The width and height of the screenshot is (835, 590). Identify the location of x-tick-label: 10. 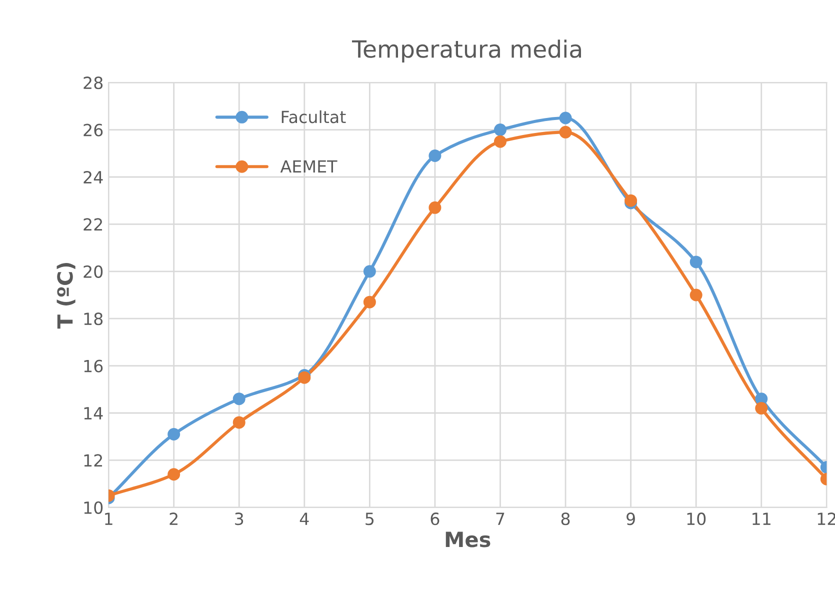
(696, 519).